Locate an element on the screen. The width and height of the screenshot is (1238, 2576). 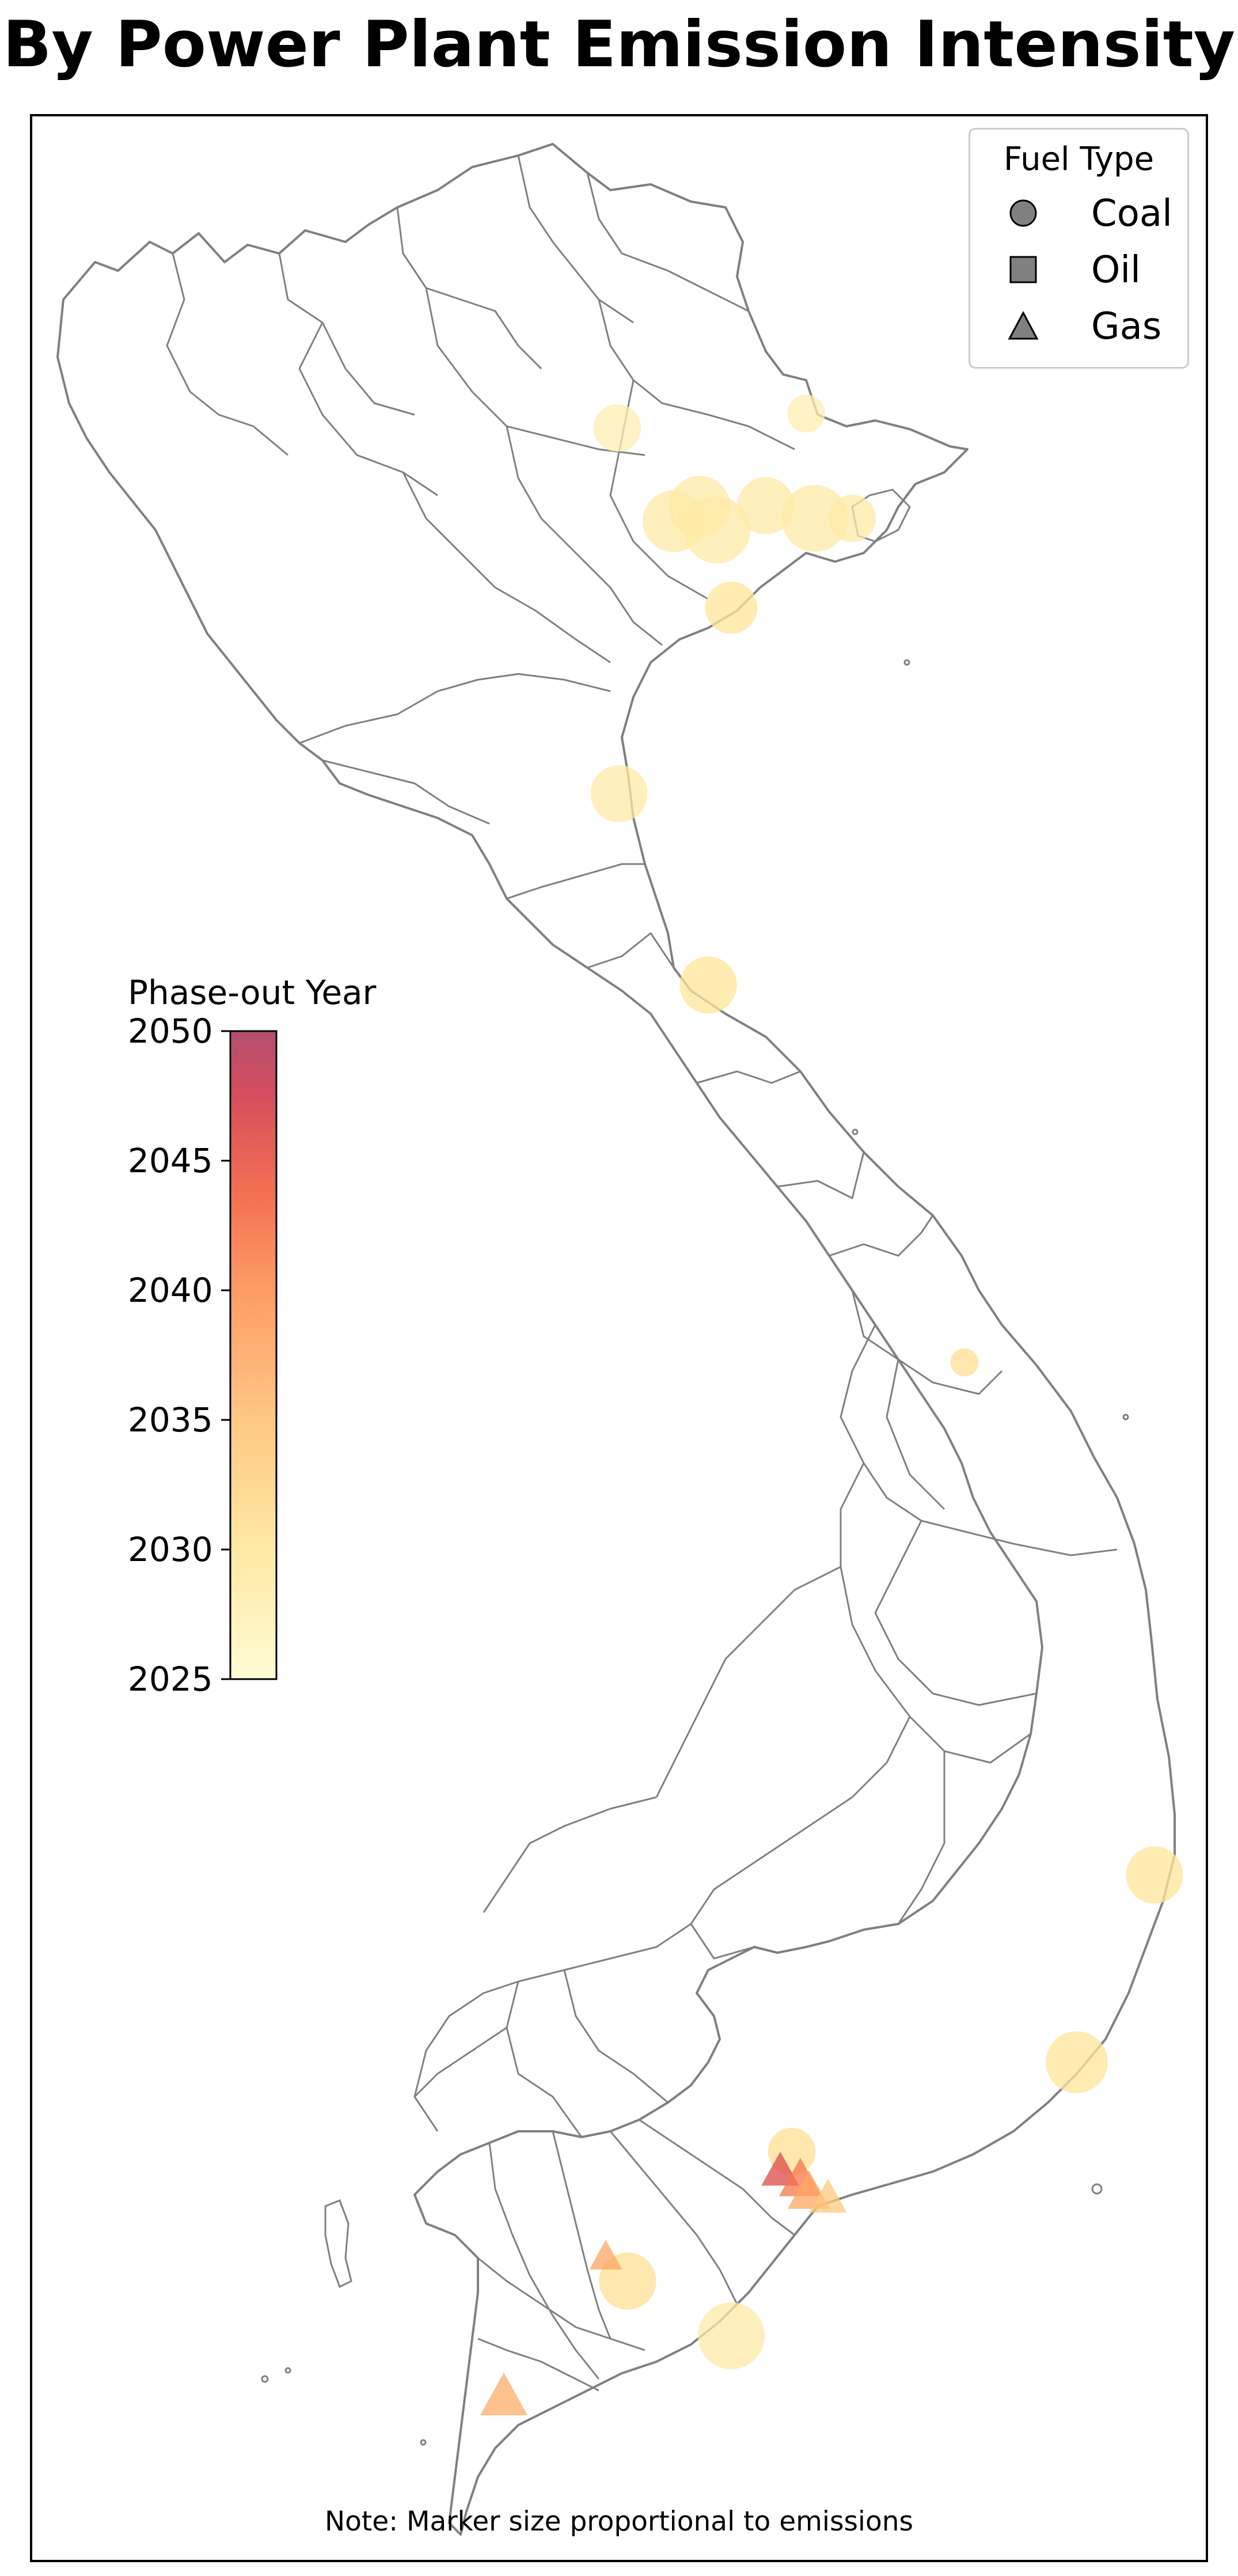
legend-item-coal: Coal is located at coordinates (1078, 213).